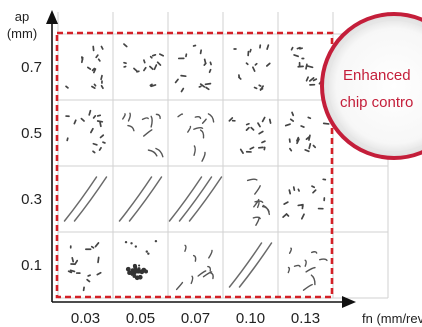  What do you see at coordinates (305, 318) in the screenshot?
I see `x-tick-label: 0.13` at bounding box center [305, 318].